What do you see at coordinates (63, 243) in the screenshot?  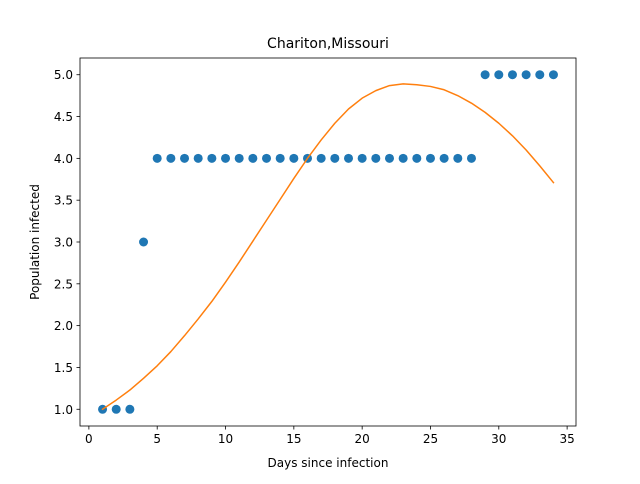 I see `y-tick-label: 3.0` at bounding box center [63, 243].